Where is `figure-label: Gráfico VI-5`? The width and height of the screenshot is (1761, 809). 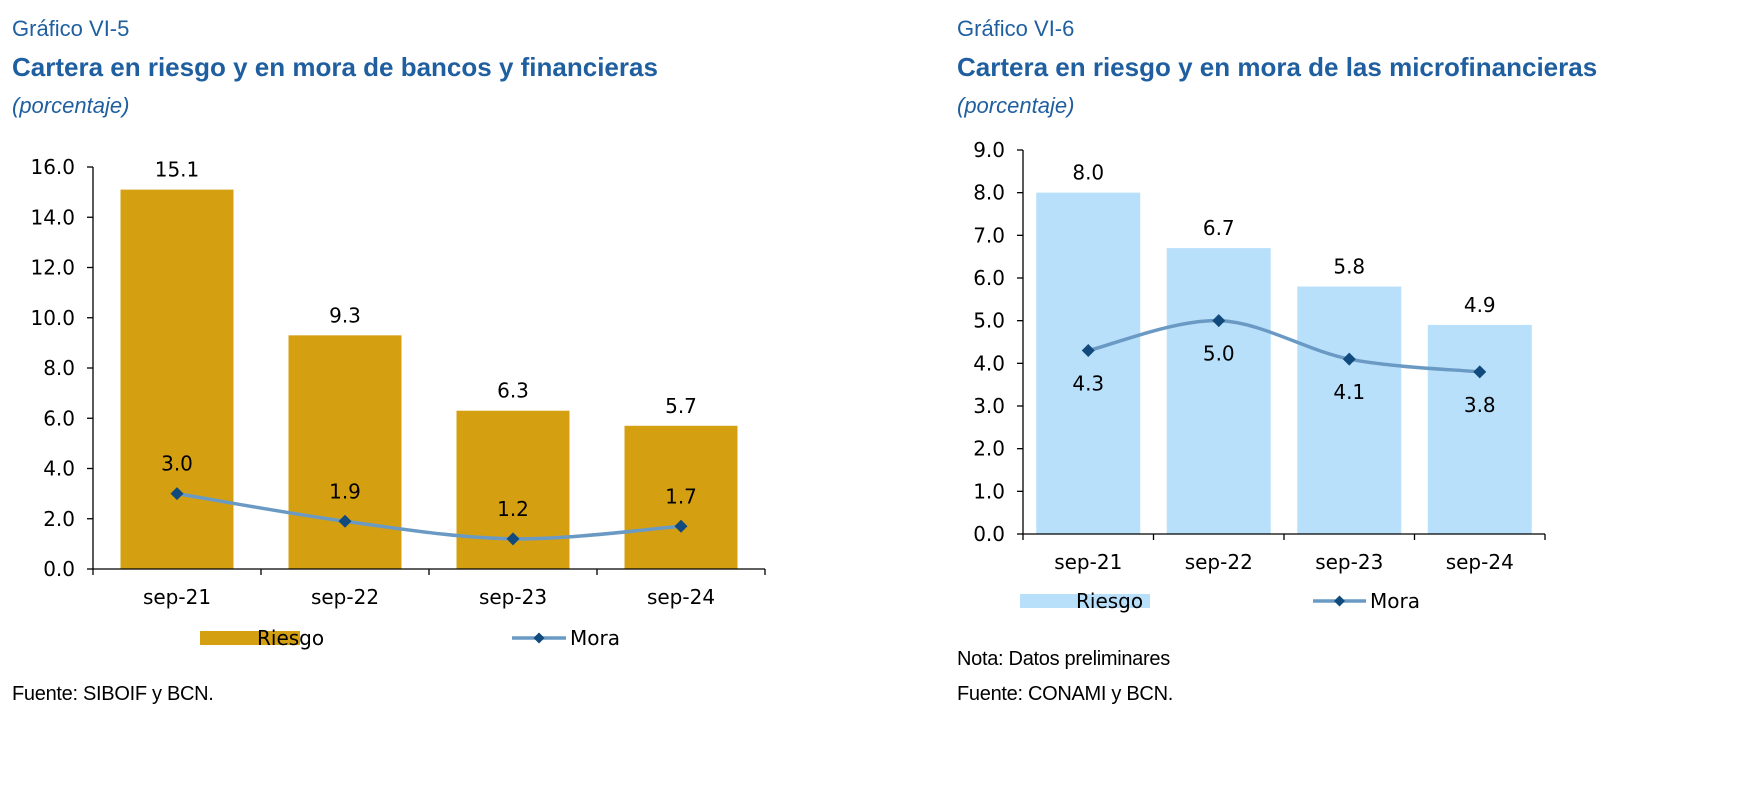
figure-label: Gráfico VI-5 is located at coordinates (71, 28).